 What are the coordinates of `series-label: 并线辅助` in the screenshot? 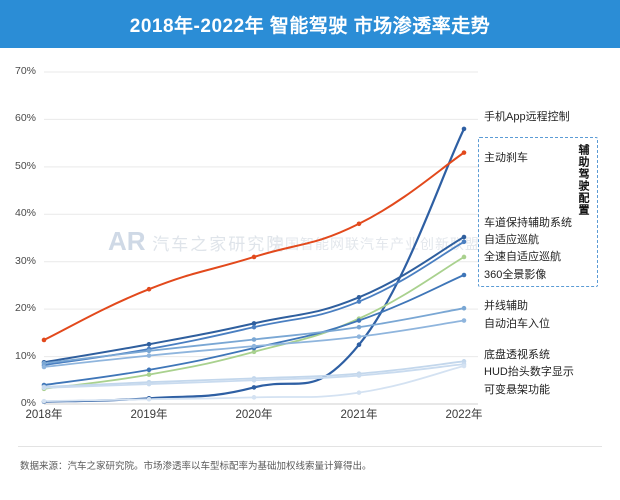 It's located at (506, 306).